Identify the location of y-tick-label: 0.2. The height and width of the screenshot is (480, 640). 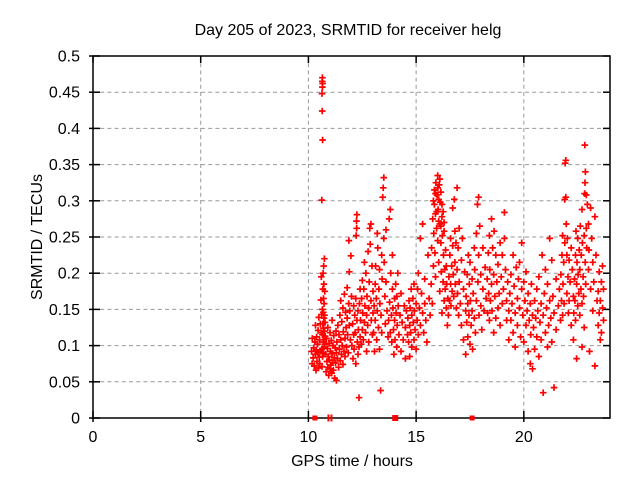
(69, 274).